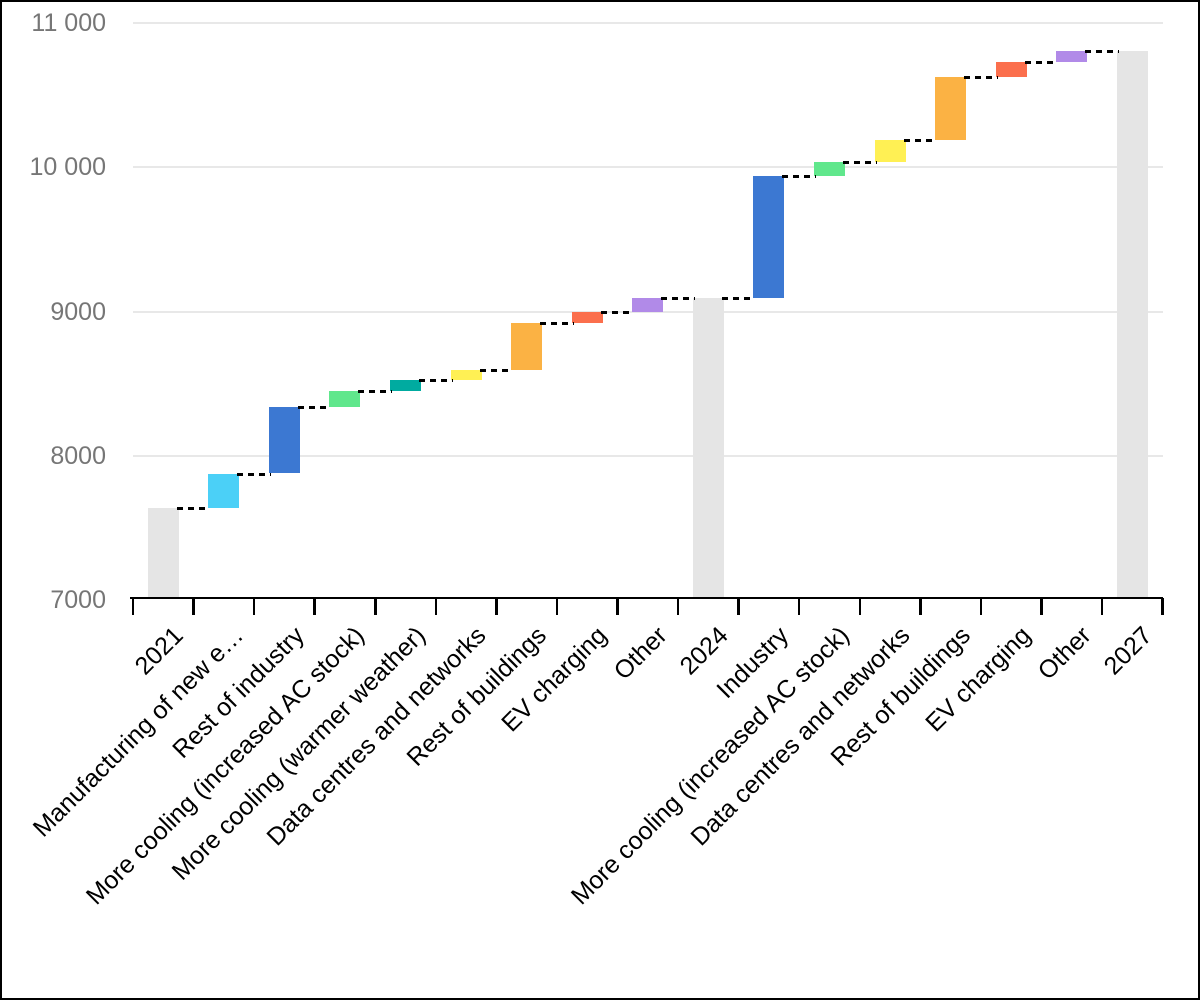  What do you see at coordinates (1128, 651) in the screenshot?
I see `x-axis-category-label: 2027` at bounding box center [1128, 651].